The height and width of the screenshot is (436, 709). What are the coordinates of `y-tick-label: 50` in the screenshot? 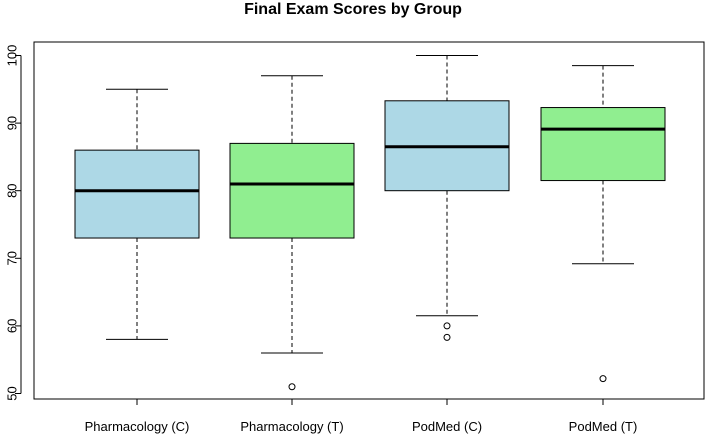 It's located at (11, 393).